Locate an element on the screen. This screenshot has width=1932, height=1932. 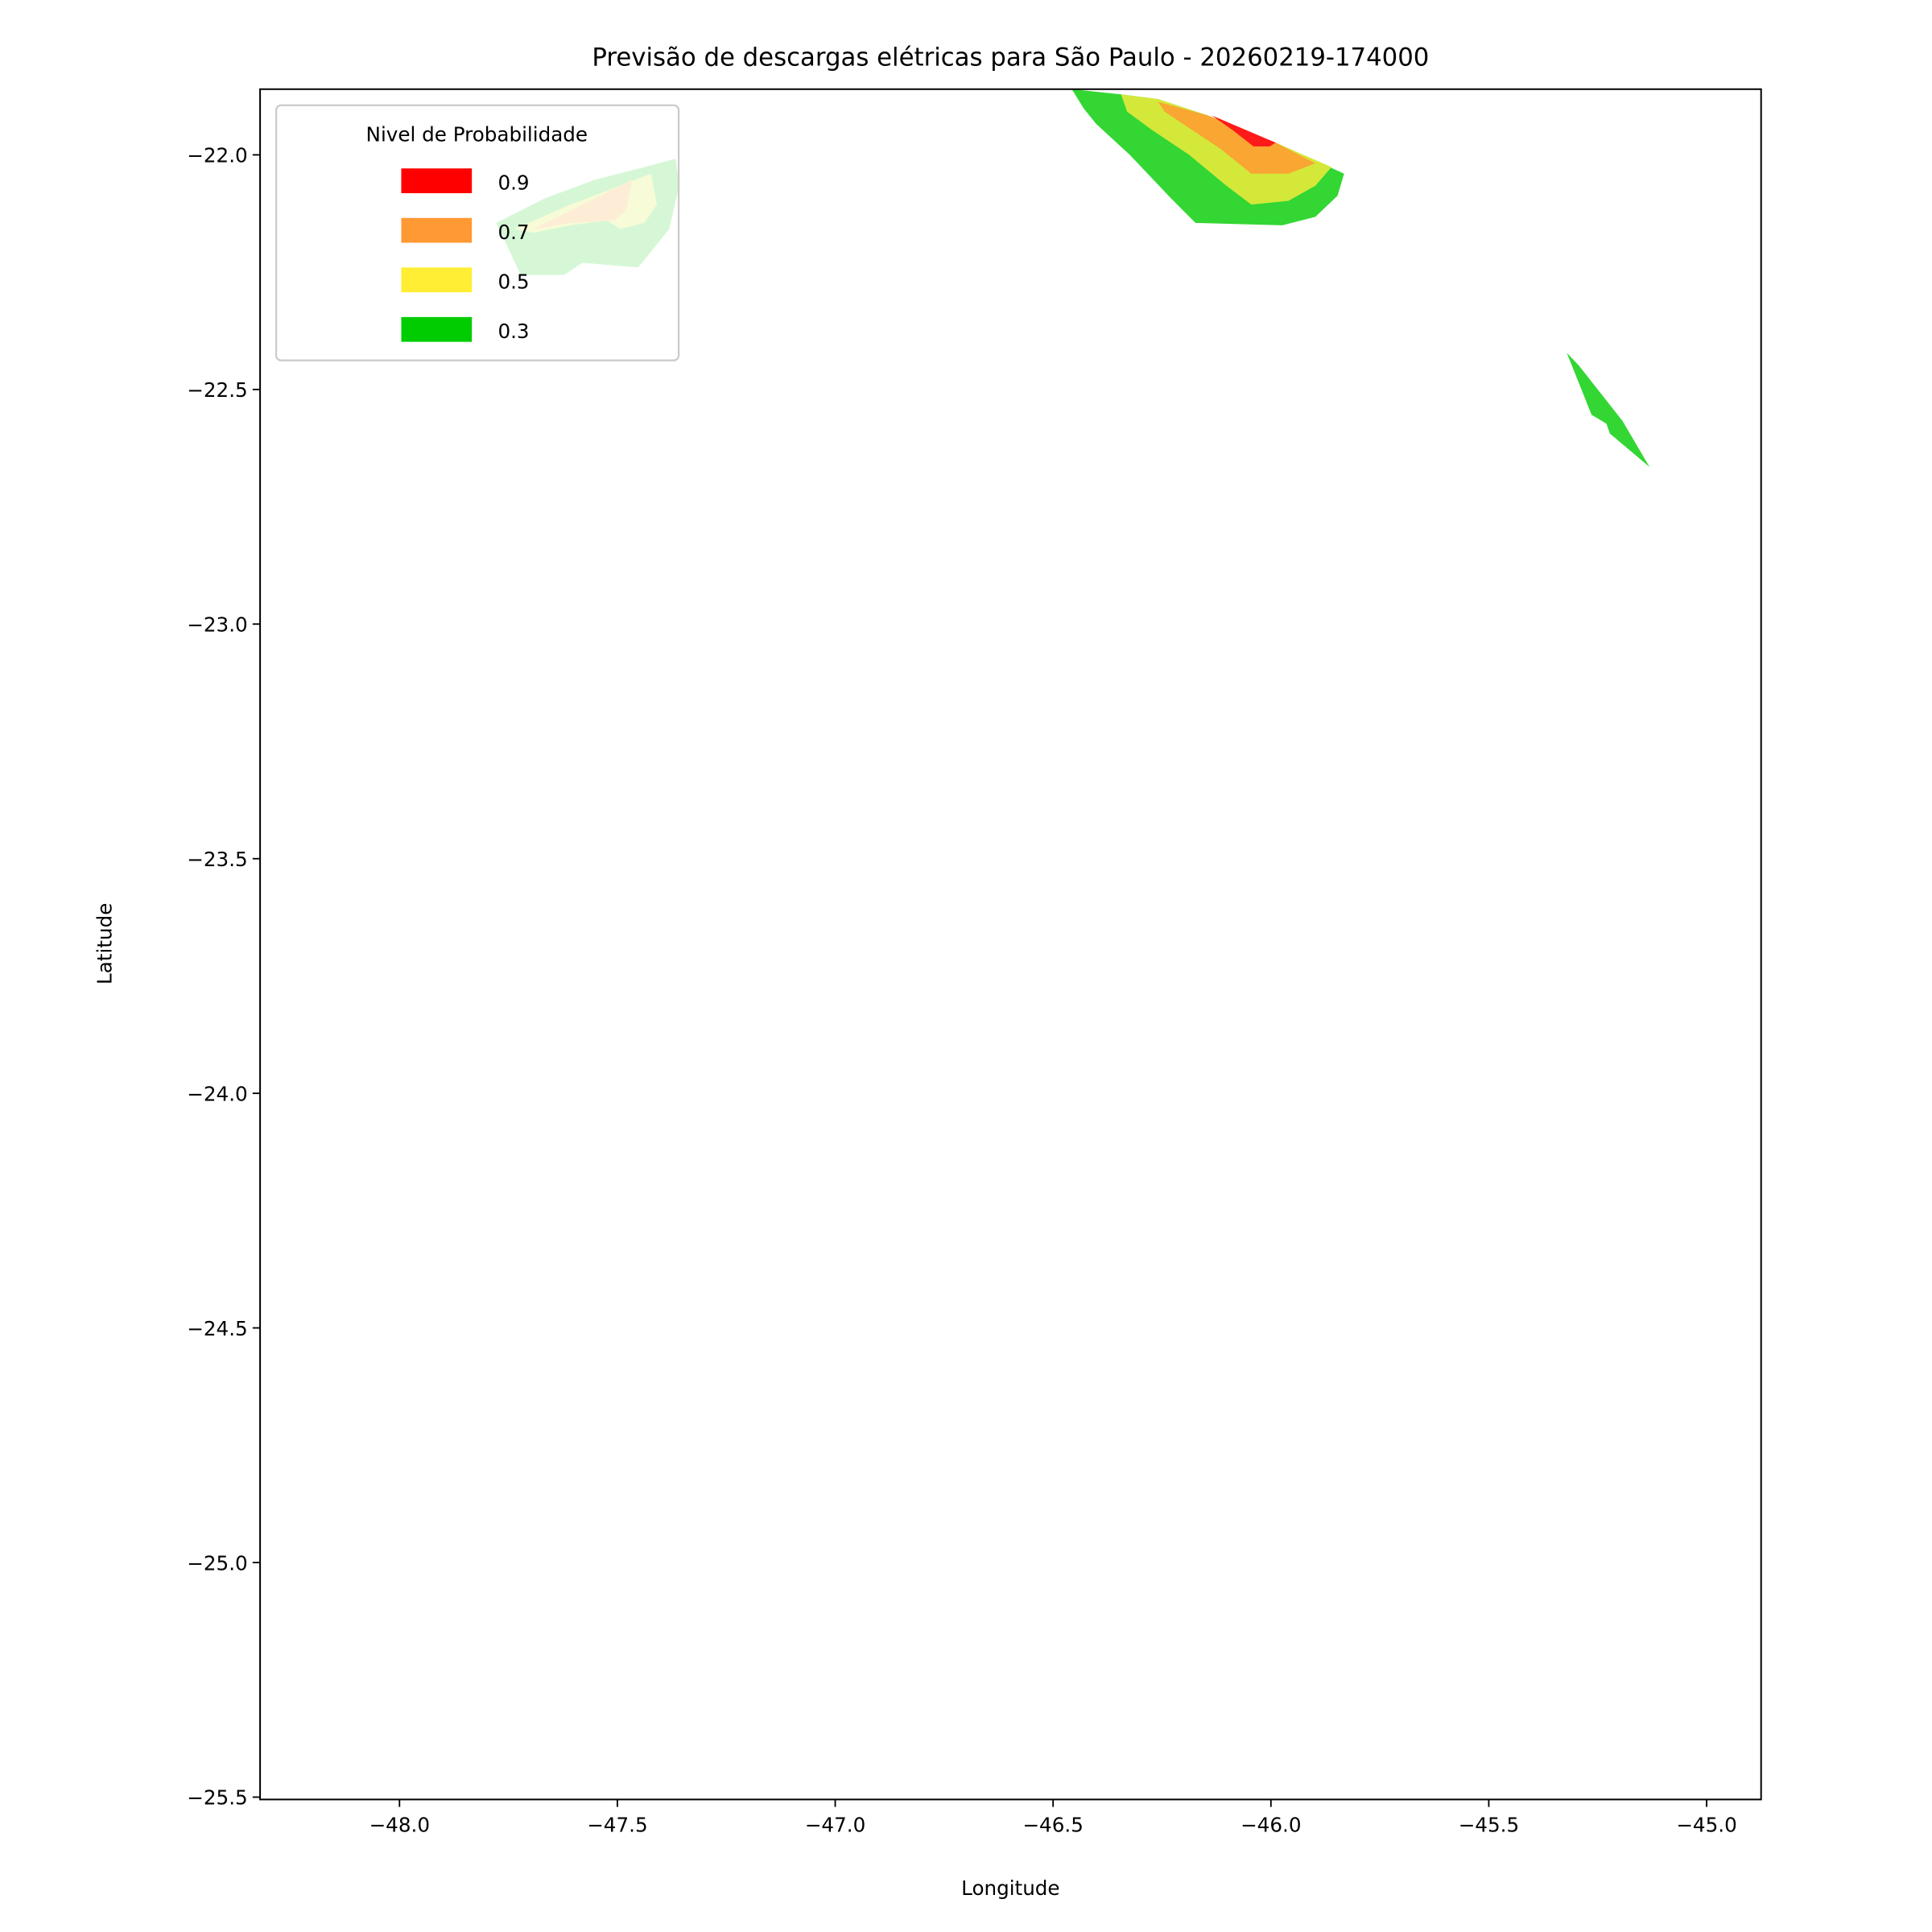
y-tick-label: −24.5 is located at coordinates (217, 1328).